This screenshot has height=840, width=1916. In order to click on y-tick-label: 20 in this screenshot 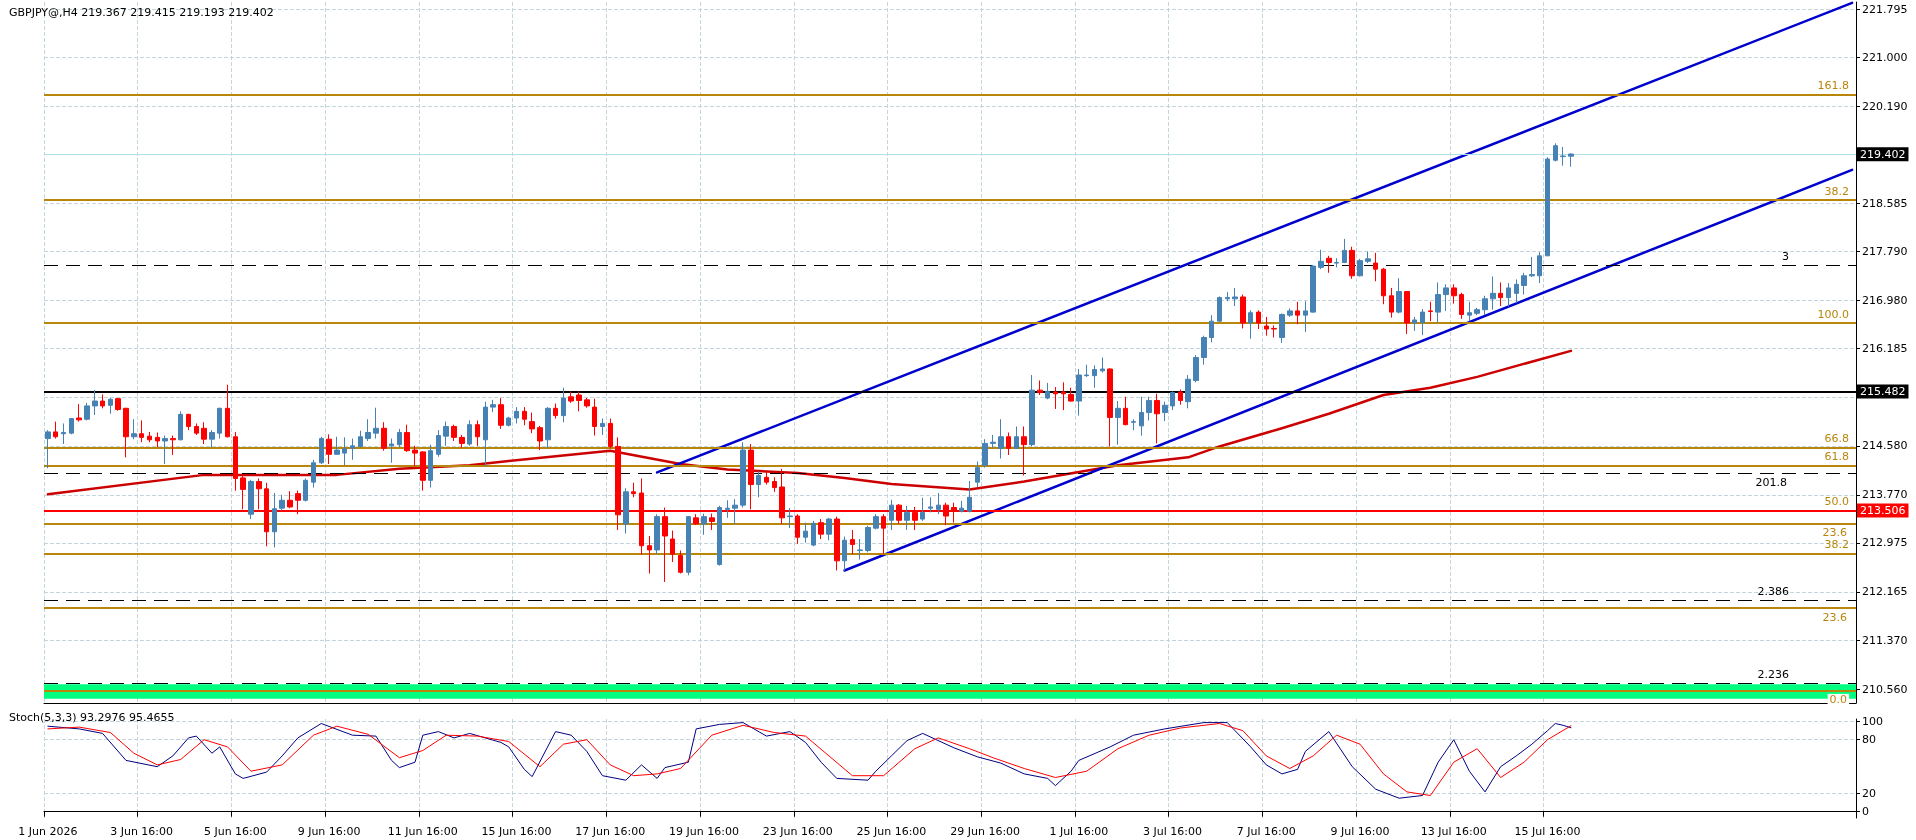, I will do `click(1869, 794)`.